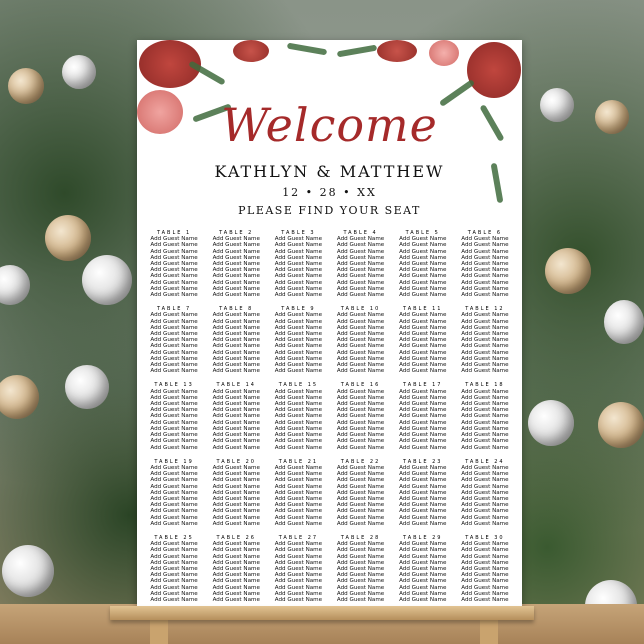  Describe the element at coordinates (329, 210) in the screenshot. I see `find-seat-subtitle: PLEASE FIND YOUR SEAT` at that location.